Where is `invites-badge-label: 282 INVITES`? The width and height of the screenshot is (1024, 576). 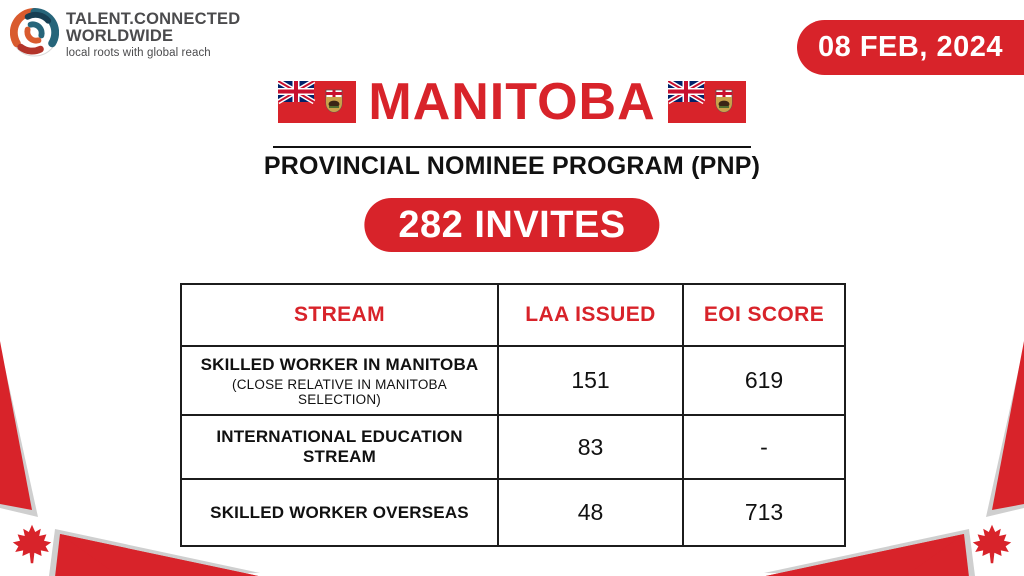
invites-badge-label: 282 INVITES is located at coordinates (512, 224).